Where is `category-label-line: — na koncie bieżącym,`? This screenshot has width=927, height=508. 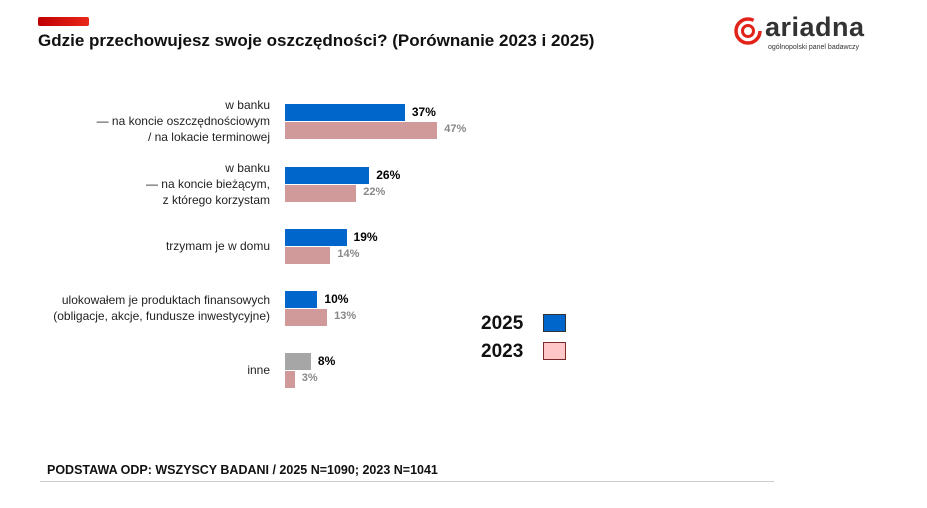
category-label-line: — na koncie bieżącym, is located at coordinates (207, 184).